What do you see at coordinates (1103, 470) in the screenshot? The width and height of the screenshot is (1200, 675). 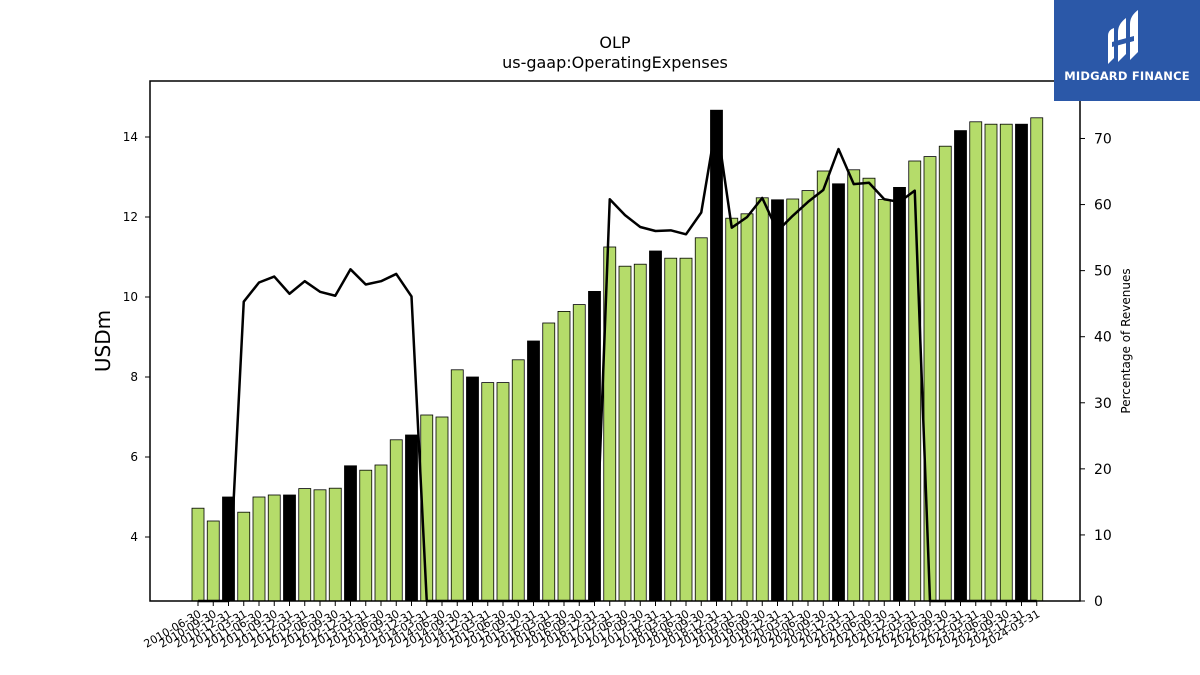 I see `y2-tick-label: 20` at bounding box center [1103, 470].